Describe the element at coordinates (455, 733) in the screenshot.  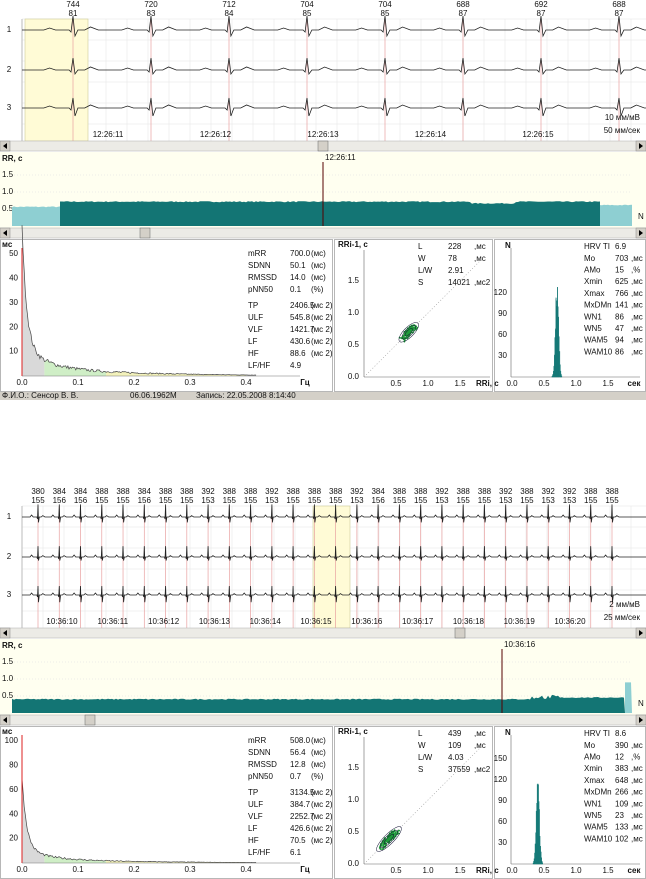
I see `scatter-stat: 439` at that location.